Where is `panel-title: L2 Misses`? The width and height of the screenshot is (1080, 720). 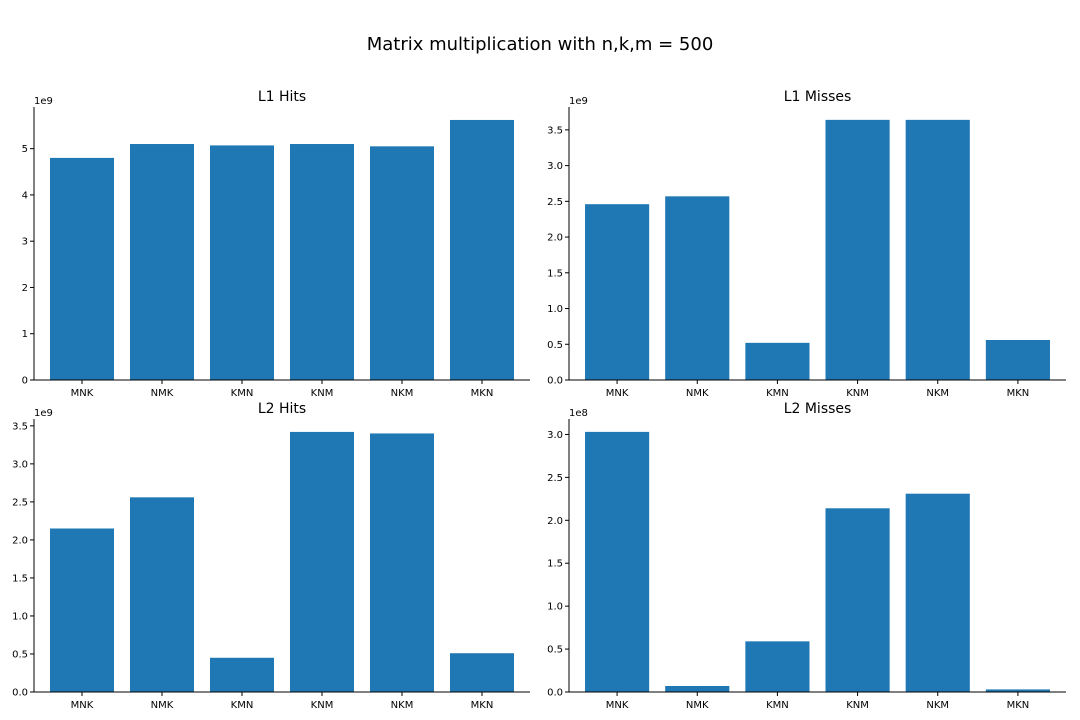
panel-title: L2 Misses is located at coordinates (818, 409).